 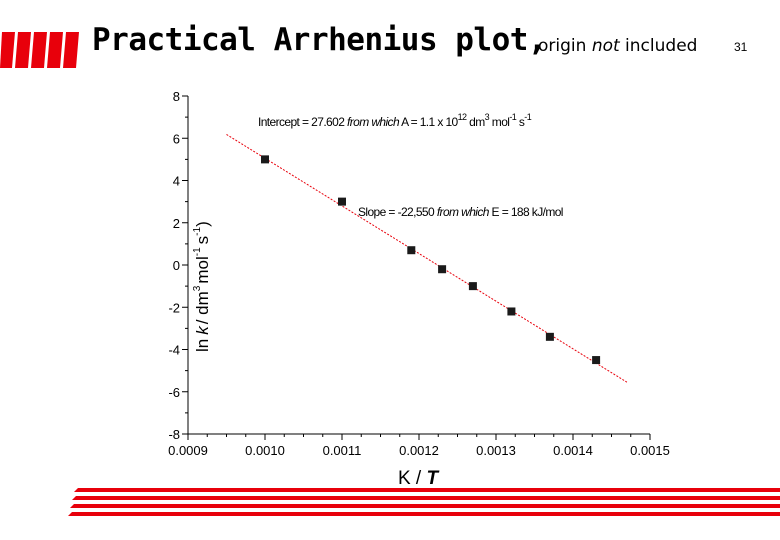 What do you see at coordinates (176, 223) in the screenshot?
I see `y-tick-label: 2` at bounding box center [176, 223].